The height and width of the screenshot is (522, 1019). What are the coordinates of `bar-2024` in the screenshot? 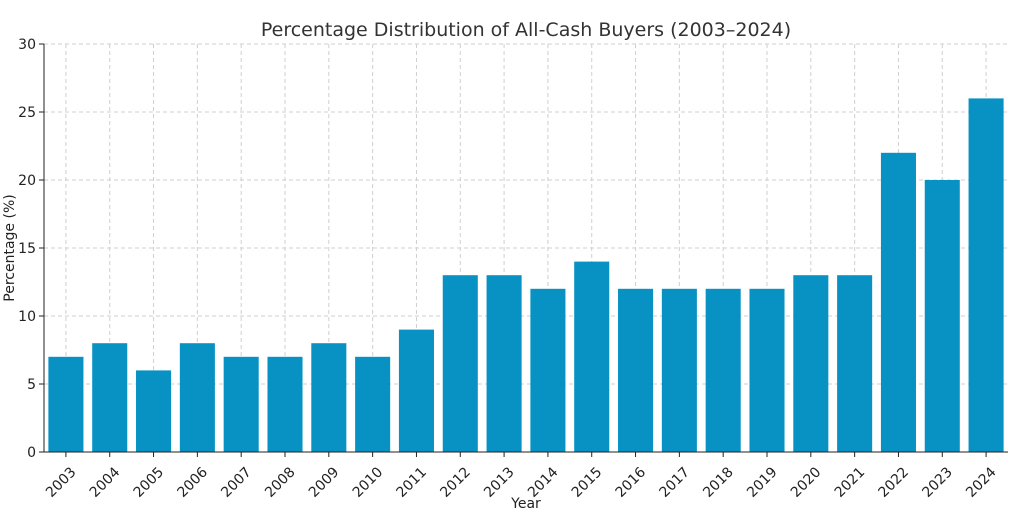 It's located at (986, 275).